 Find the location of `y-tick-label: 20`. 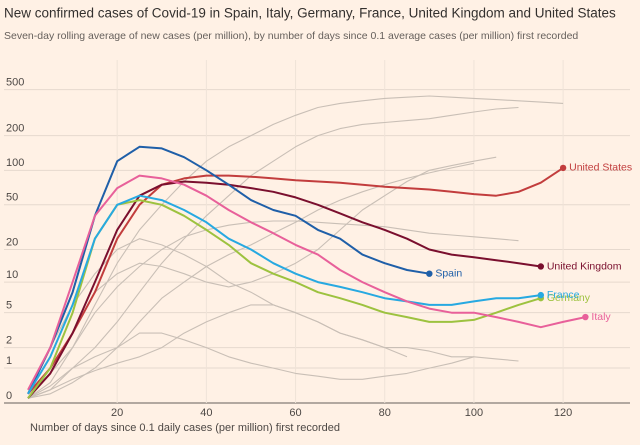

y-tick-label: 20 is located at coordinates (12, 242).